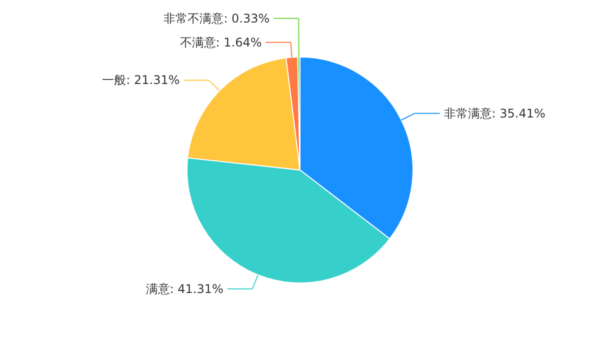 The image size is (600, 340). Describe the element at coordinates (185, 289) in the screenshot. I see `slice-label: 满意: 41.31%` at that location.